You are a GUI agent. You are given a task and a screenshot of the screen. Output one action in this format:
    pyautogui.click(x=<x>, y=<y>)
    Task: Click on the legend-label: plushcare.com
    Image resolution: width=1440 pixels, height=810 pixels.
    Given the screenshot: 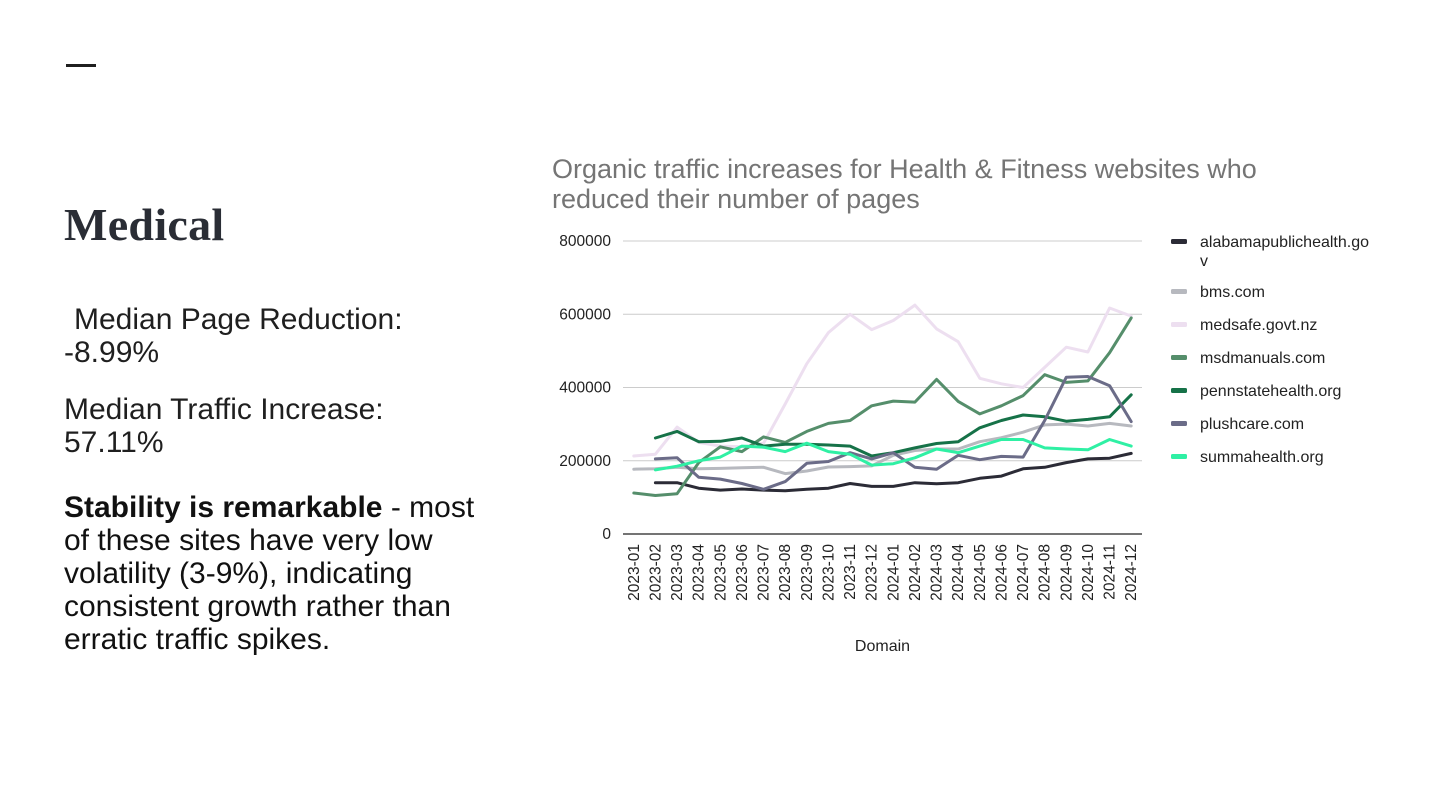 What is the action you would take?
    pyautogui.click(x=1252, y=424)
    